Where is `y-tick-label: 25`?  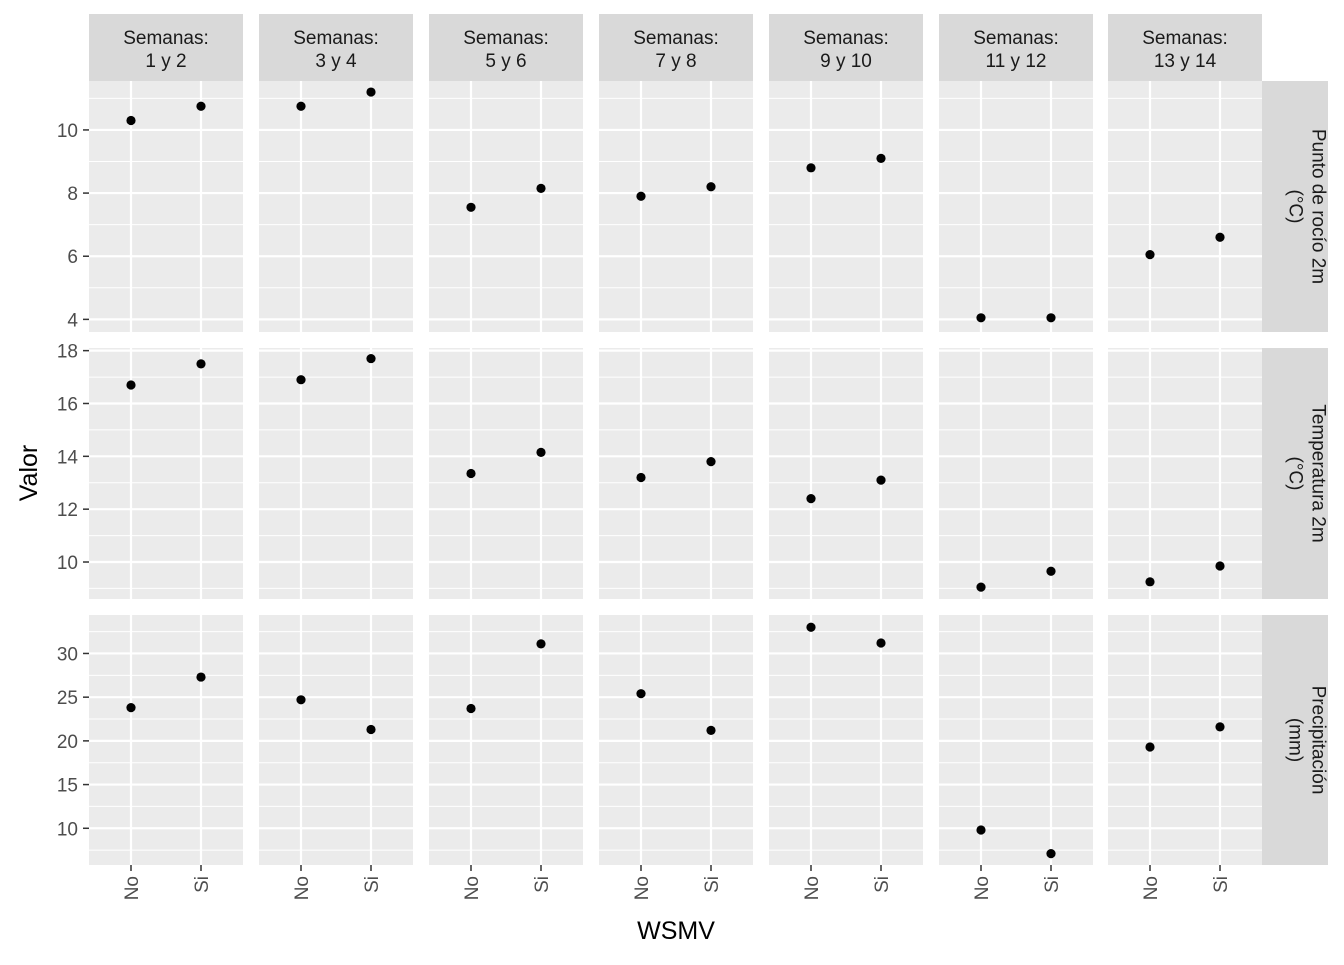 y-tick-label: 25 is located at coordinates (67, 698).